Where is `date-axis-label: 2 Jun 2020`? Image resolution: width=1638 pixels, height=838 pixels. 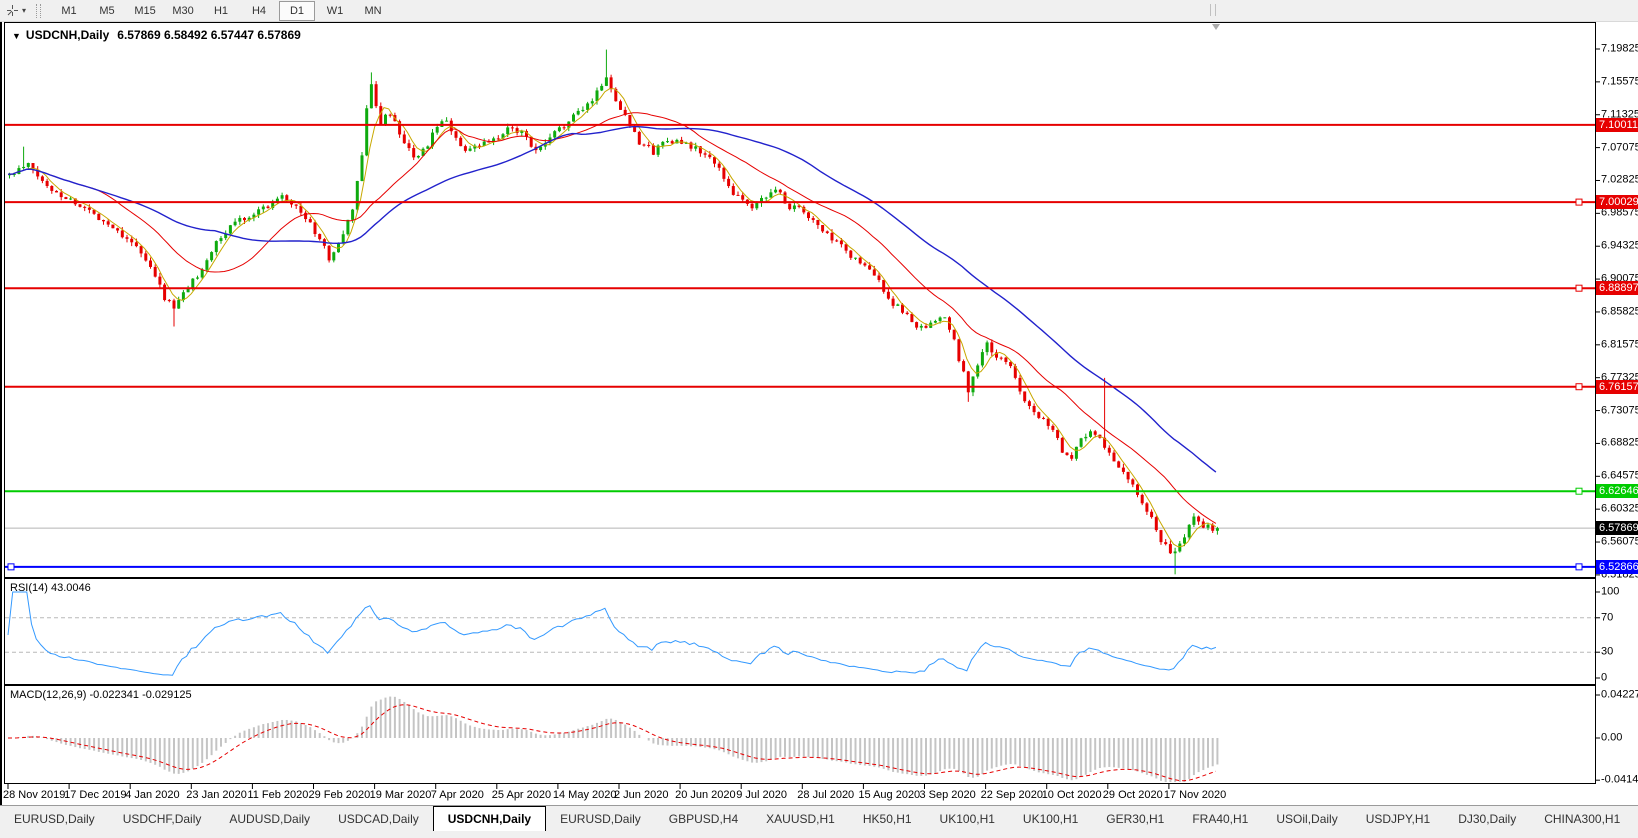 date-axis-label: 2 Jun 2020 is located at coordinates (641, 795).